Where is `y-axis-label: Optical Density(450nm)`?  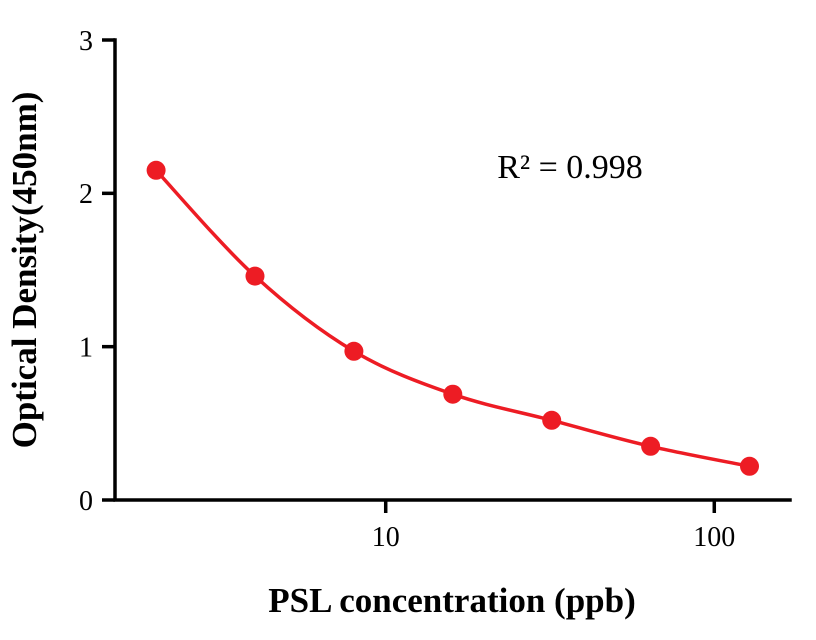 y-axis-label: Optical Density(450nm) is located at coordinates (24, 270).